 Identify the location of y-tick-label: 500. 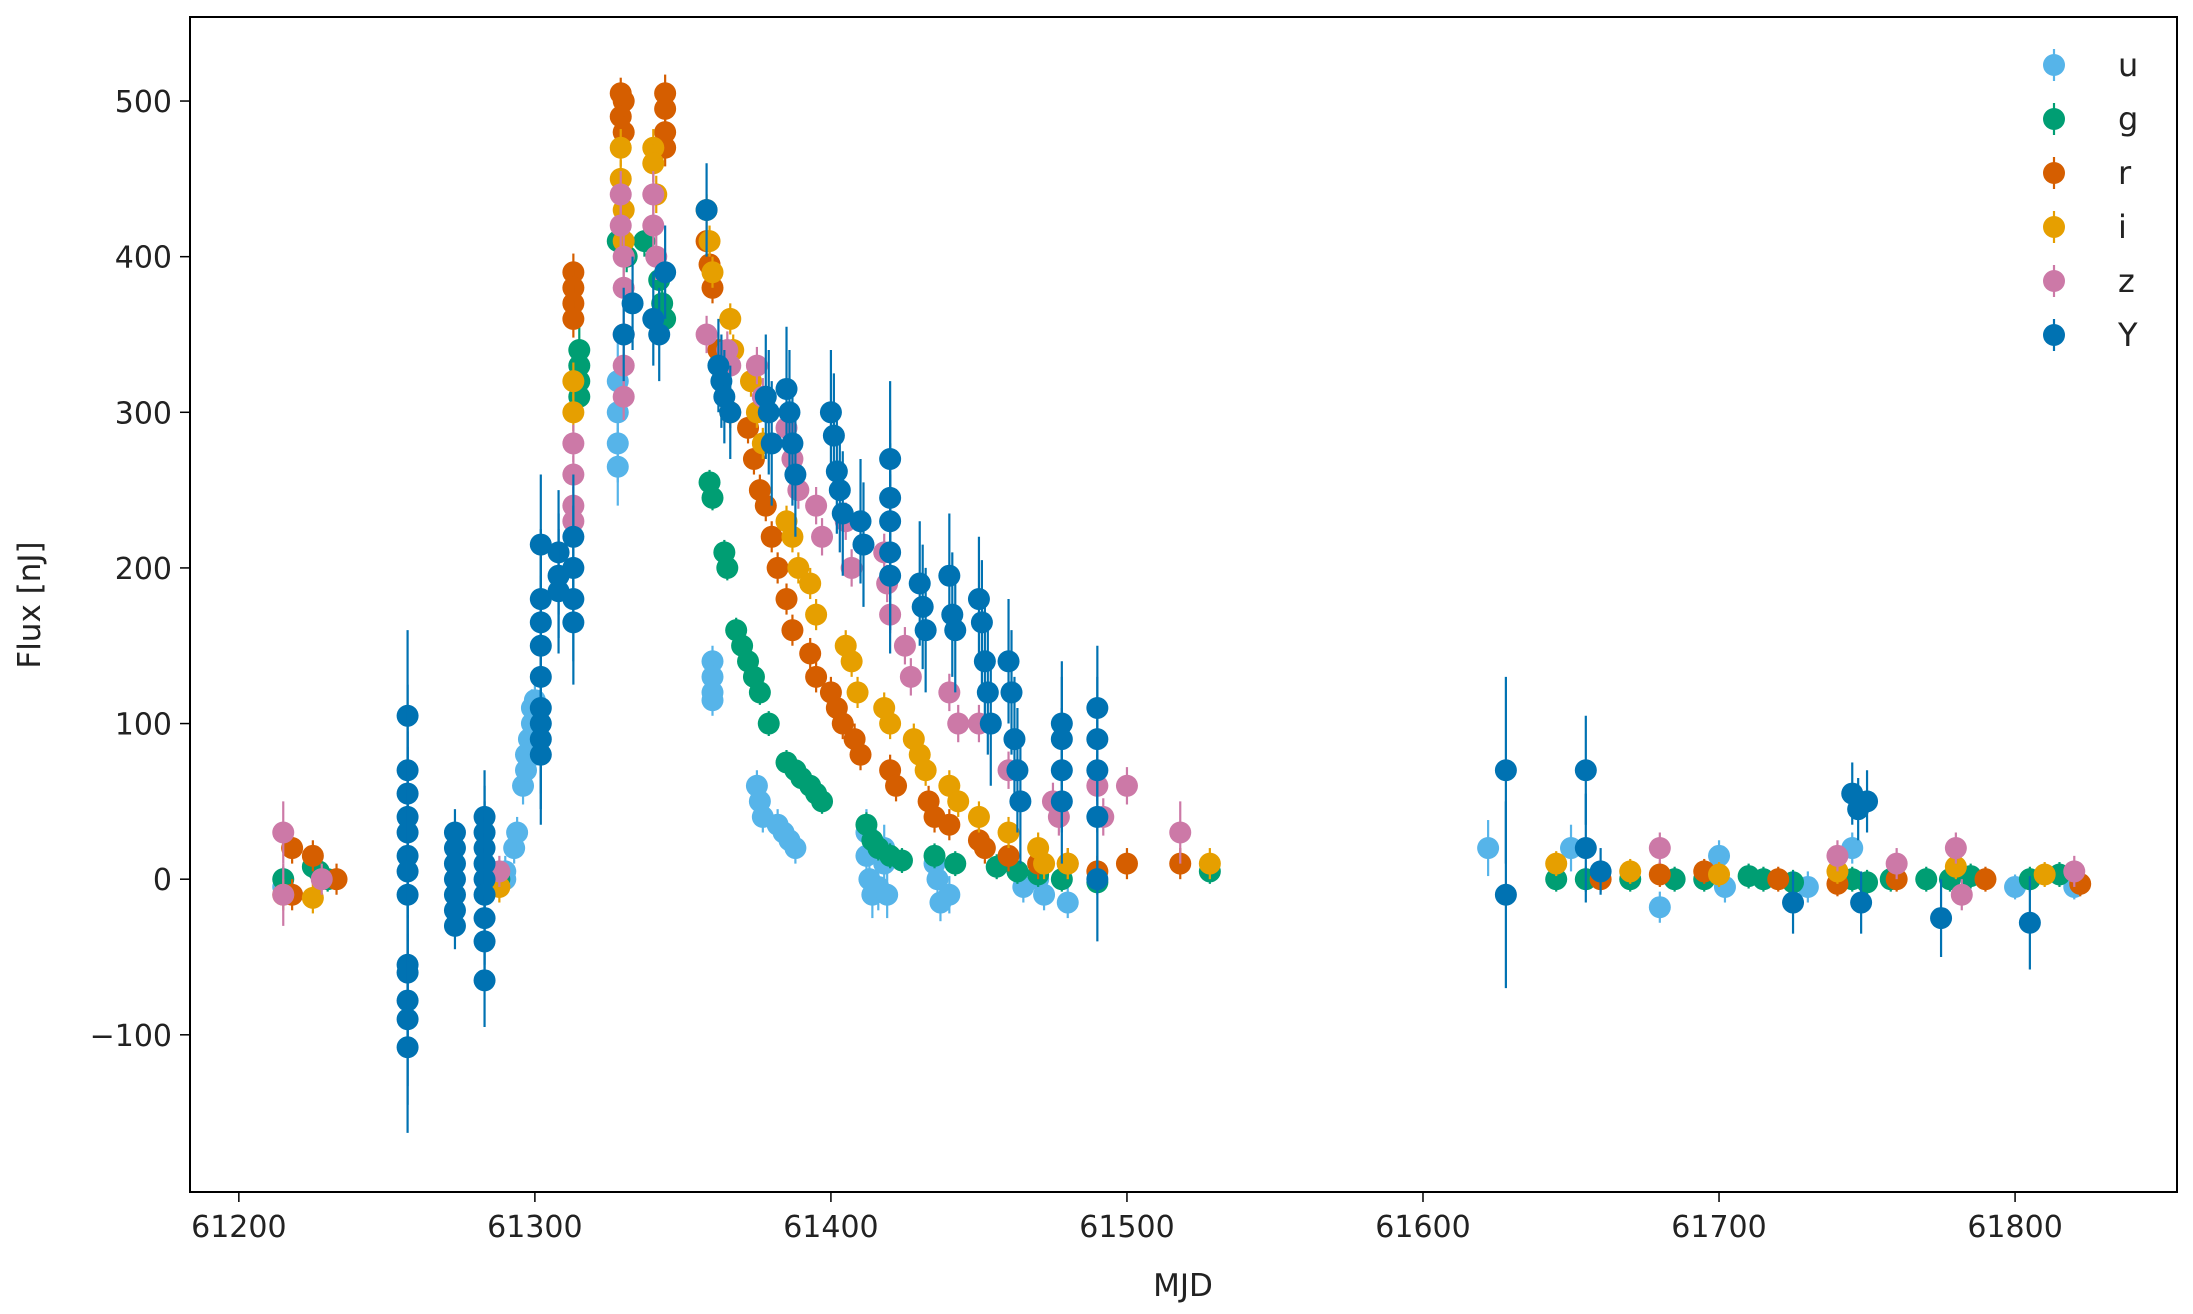
(143, 102).